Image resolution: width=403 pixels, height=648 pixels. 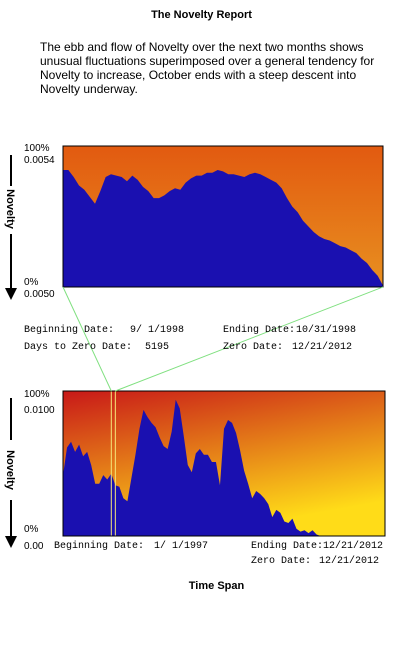 I want to click on top-tick-value-bottom: 0.0050, so click(x=39, y=294).